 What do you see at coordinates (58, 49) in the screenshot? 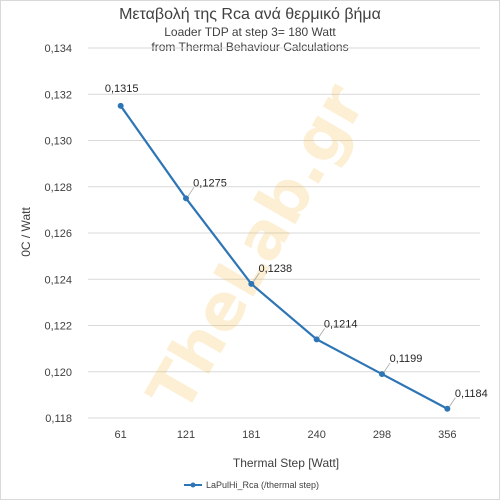
I see `y-tick-label: 0,134` at bounding box center [58, 49].